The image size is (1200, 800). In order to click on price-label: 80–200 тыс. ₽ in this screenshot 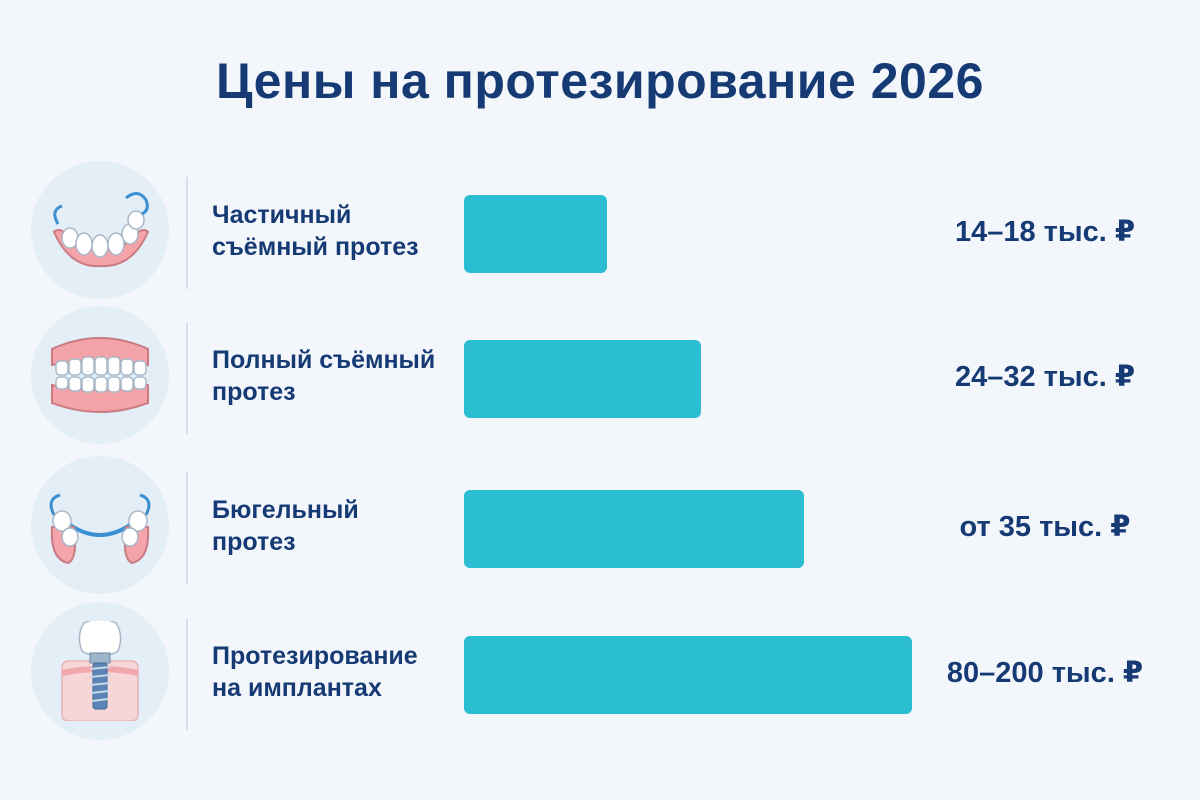, I will do `click(1045, 672)`.